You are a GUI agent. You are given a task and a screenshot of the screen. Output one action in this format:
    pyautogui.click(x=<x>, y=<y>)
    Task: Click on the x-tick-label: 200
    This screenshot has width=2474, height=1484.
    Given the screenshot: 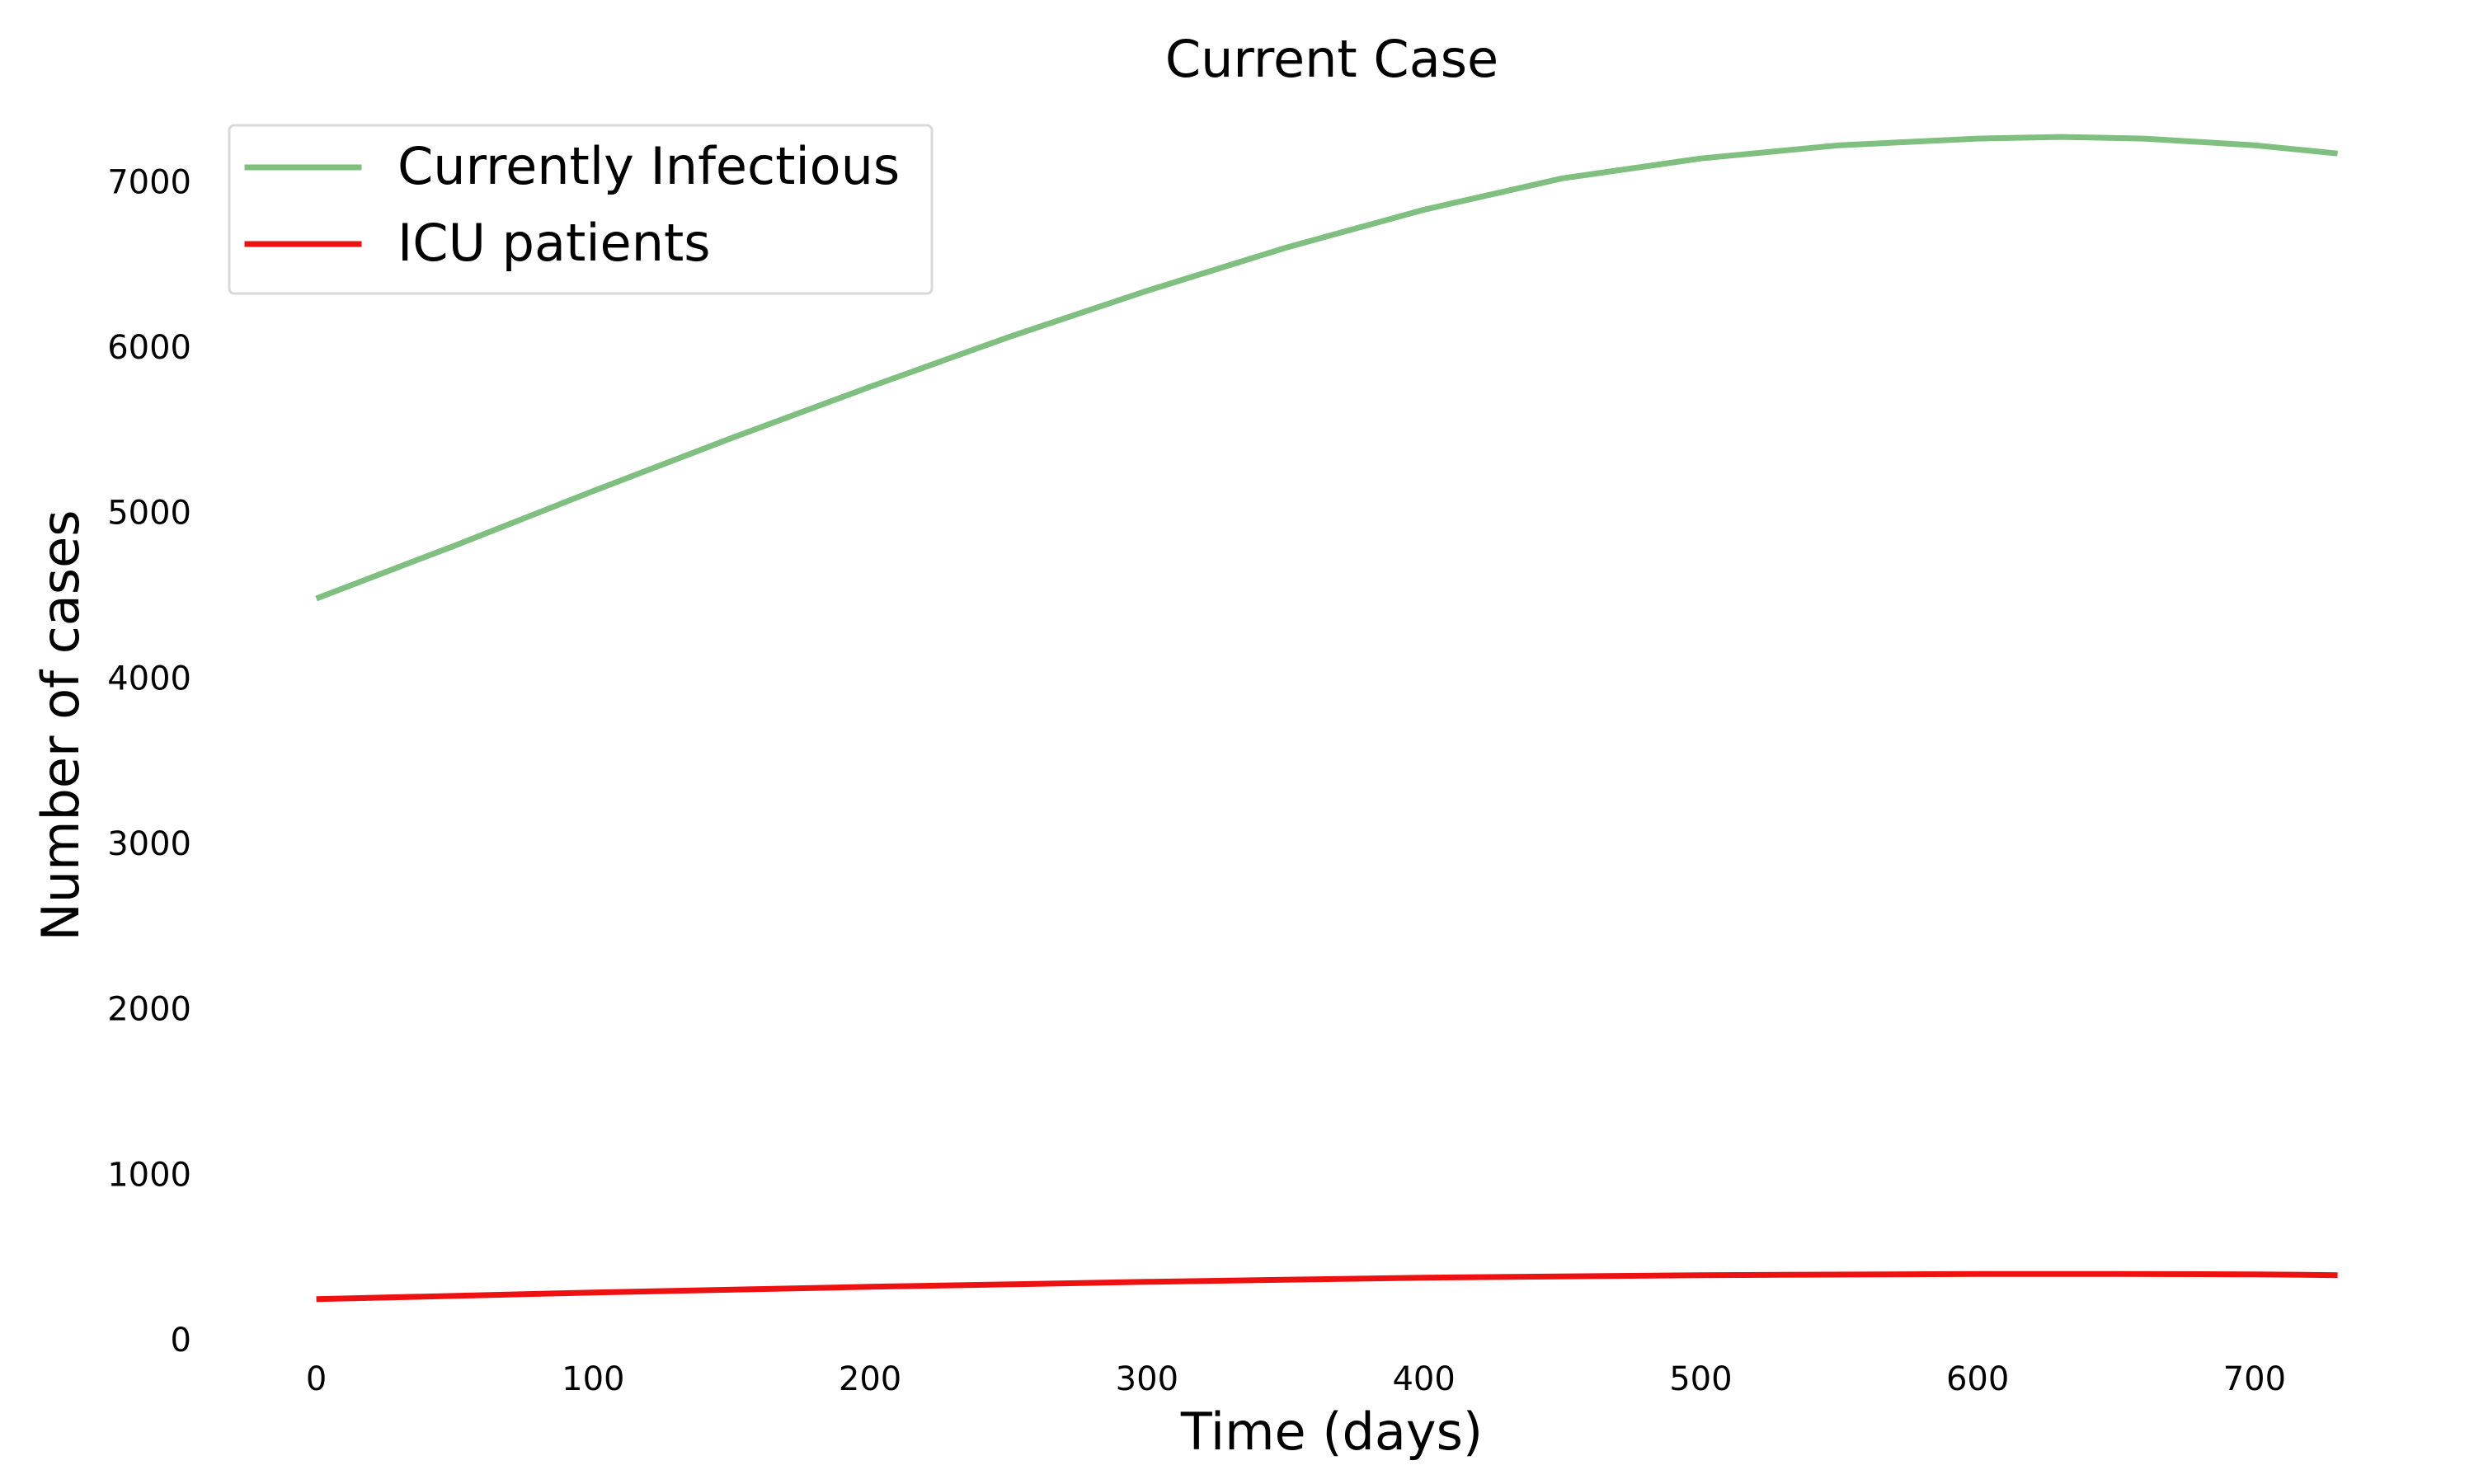 What is the action you would take?
    pyautogui.click(x=870, y=1379)
    